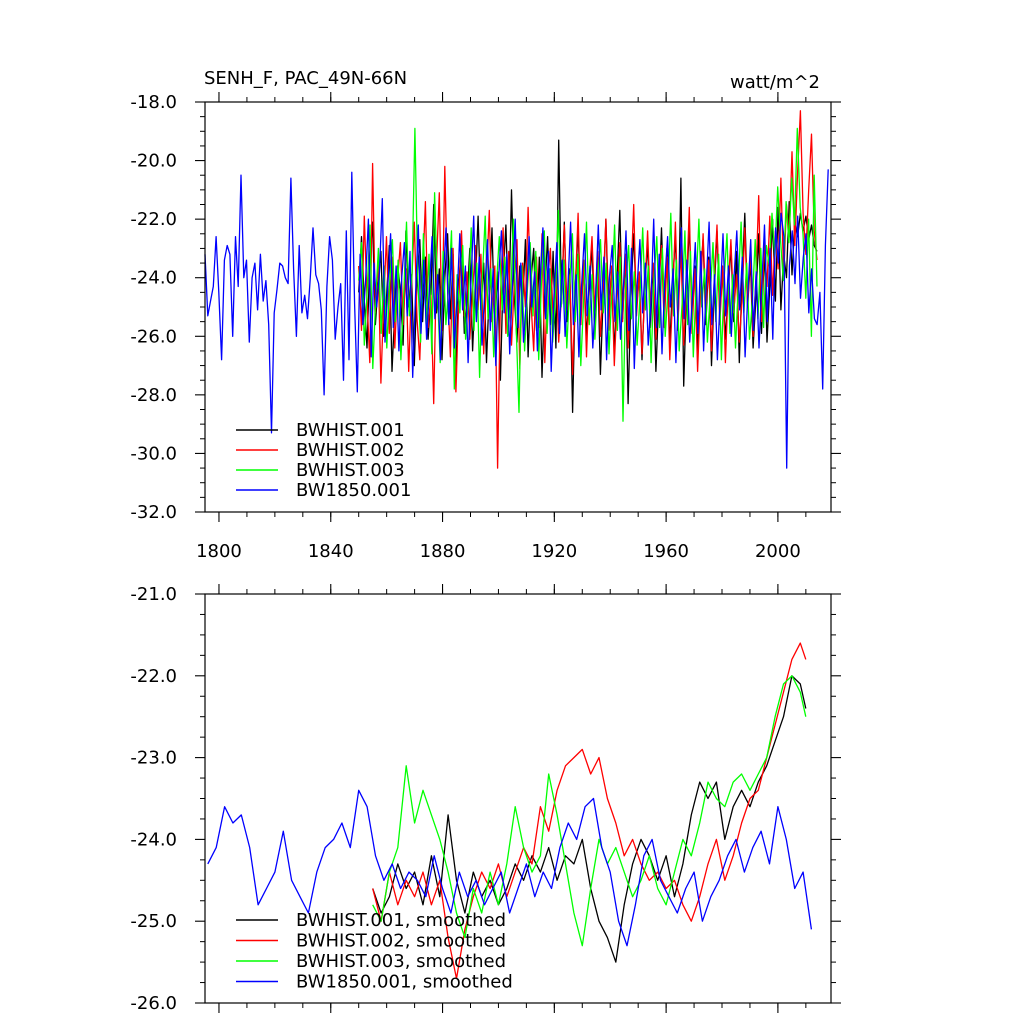 The width and height of the screenshot is (1024, 1024). What do you see at coordinates (554, 551) in the screenshot?
I see `x-tick-label: 1920` at bounding box center [554, 551].